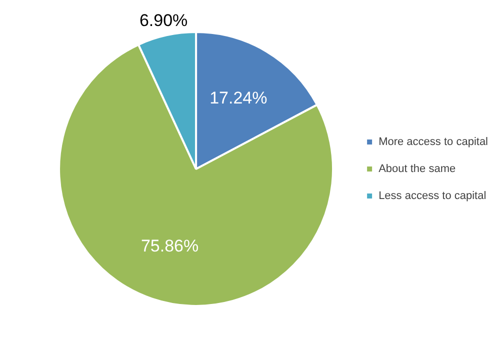 Image resolution: width=498 pixels, height=343 pixels. Describe the element at coordinates (432, 196) in the screenshot. I see `legend-label: Less access to capital` at that location.